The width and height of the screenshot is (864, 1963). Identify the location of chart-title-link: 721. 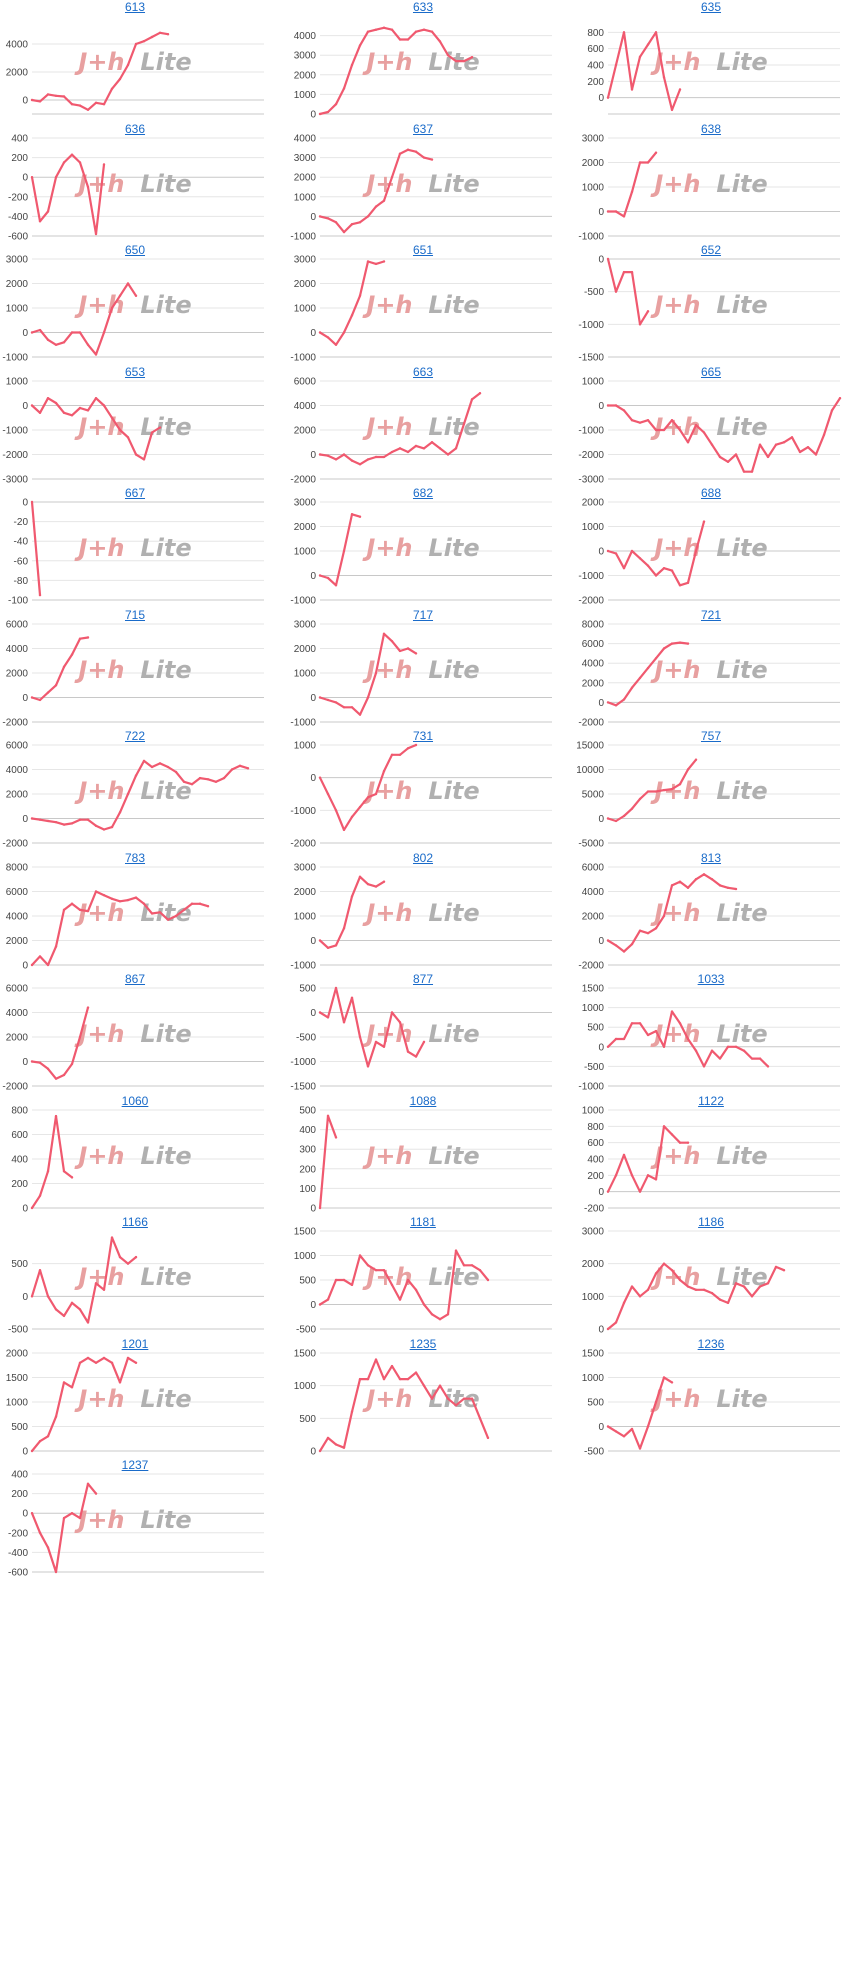
(711, 614).